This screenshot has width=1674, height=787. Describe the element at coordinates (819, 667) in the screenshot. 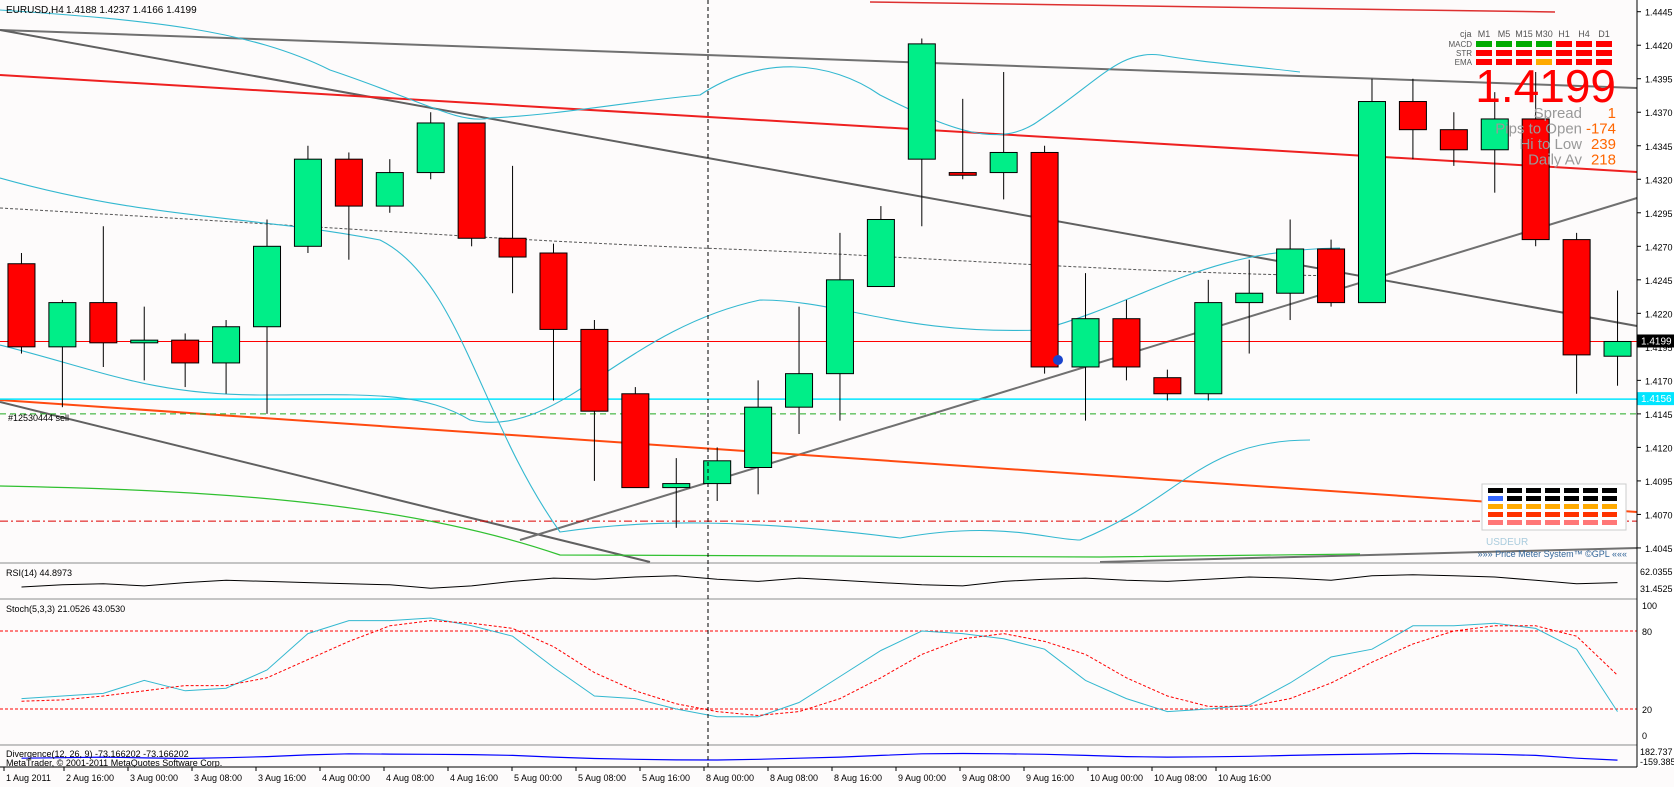

I see `stoch-main-line` at that location.